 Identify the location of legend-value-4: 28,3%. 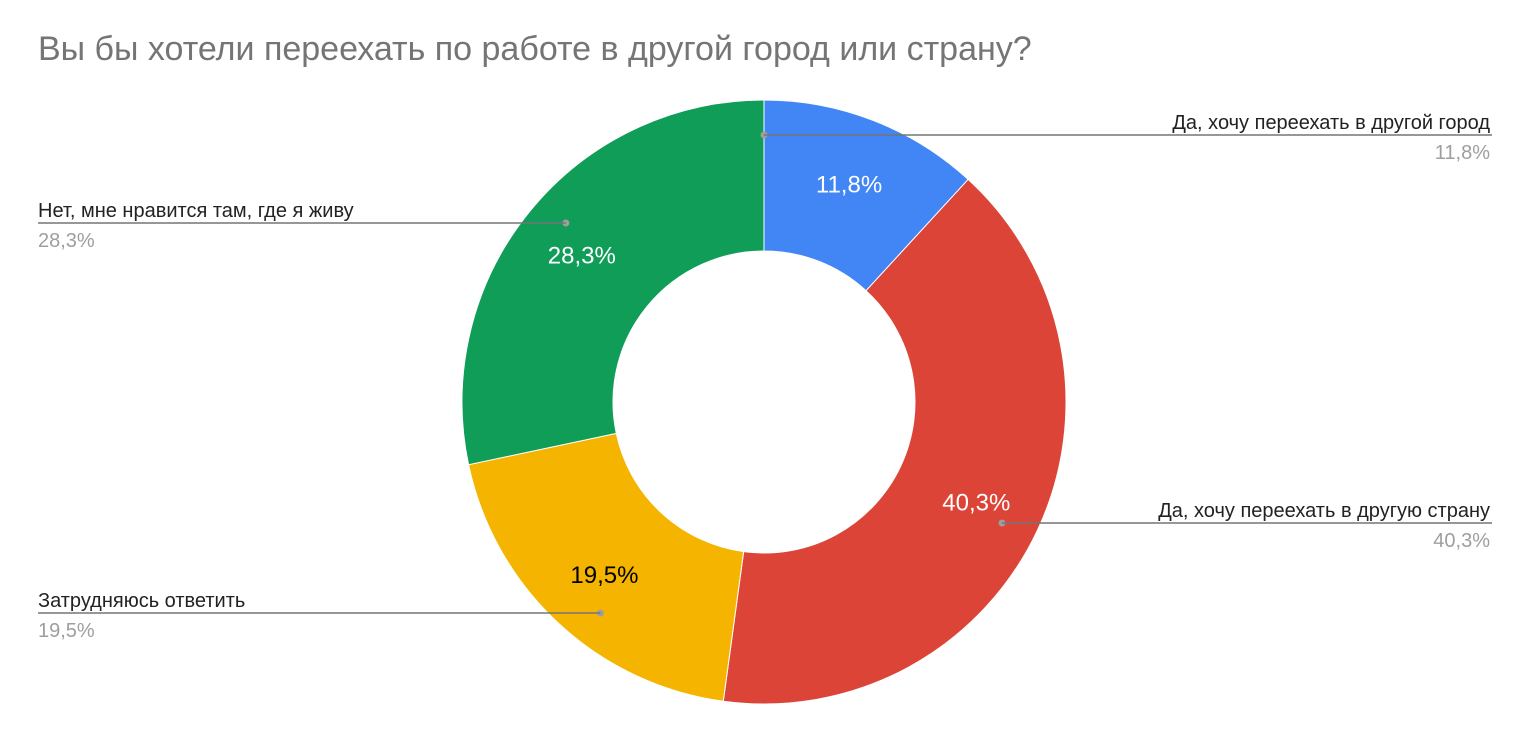
(66, 241).